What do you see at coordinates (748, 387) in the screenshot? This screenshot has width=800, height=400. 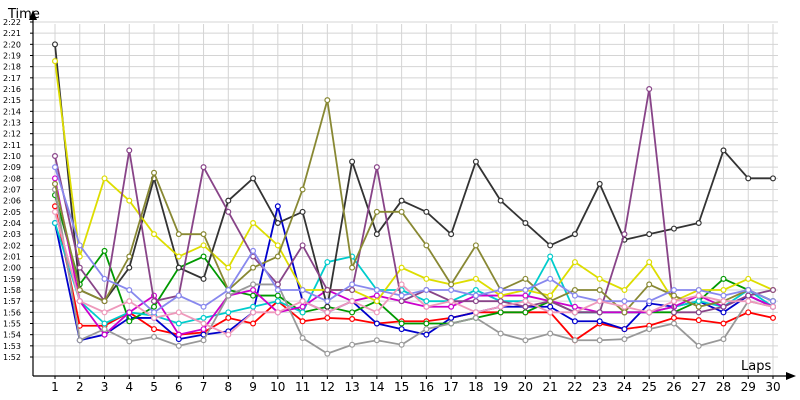 I see `x-tick-label: 29` at bounding box center [748, 387].